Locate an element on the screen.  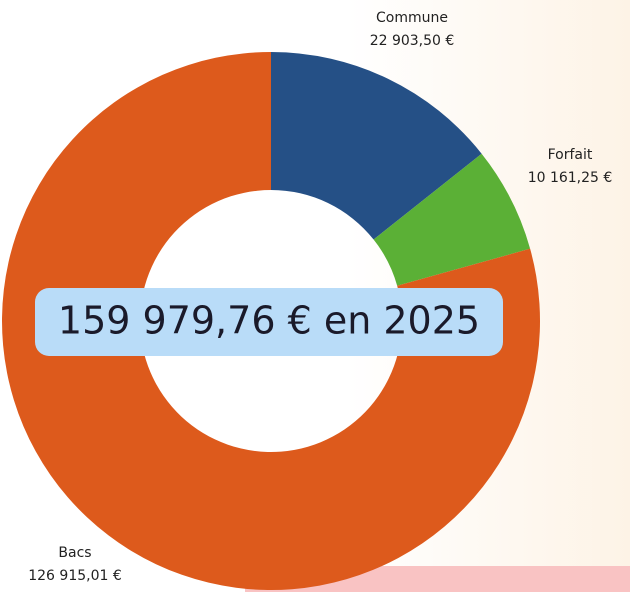
center-label: 159 979,76 € en 2025 is located at coordinates (269, 321).